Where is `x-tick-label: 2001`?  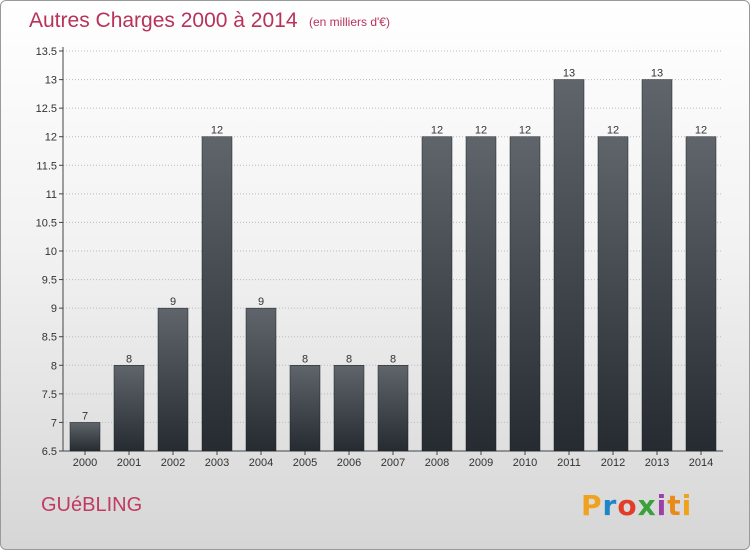
x-tick-label: 2001 is located at coordinates (129, 463).